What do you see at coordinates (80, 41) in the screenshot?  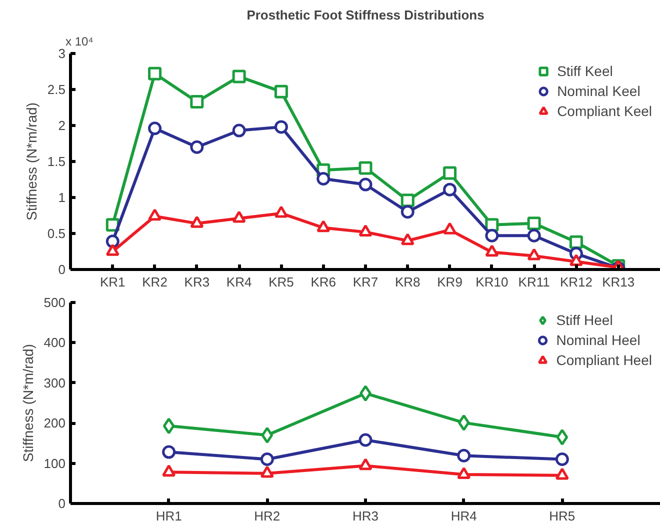 I see `text: x 10⁴` at bounding box center [80, 41].